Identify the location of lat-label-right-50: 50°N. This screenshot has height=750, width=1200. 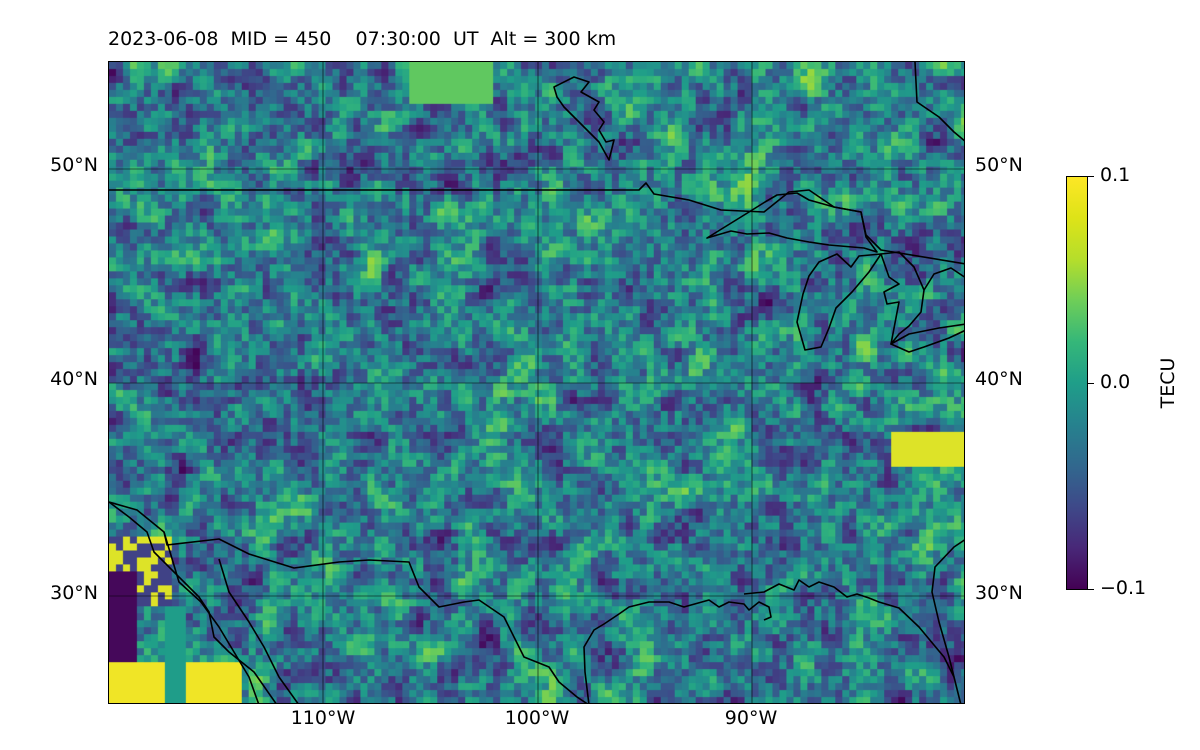
(999, 165).